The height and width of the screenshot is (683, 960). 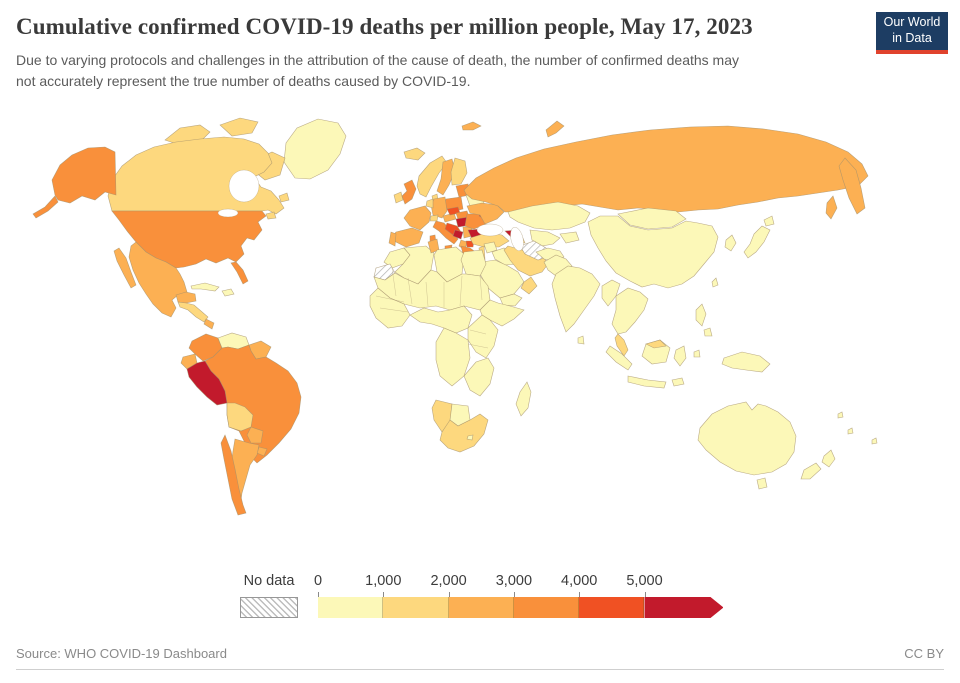 I want to click on region-germany, so click(x=439, y=207).